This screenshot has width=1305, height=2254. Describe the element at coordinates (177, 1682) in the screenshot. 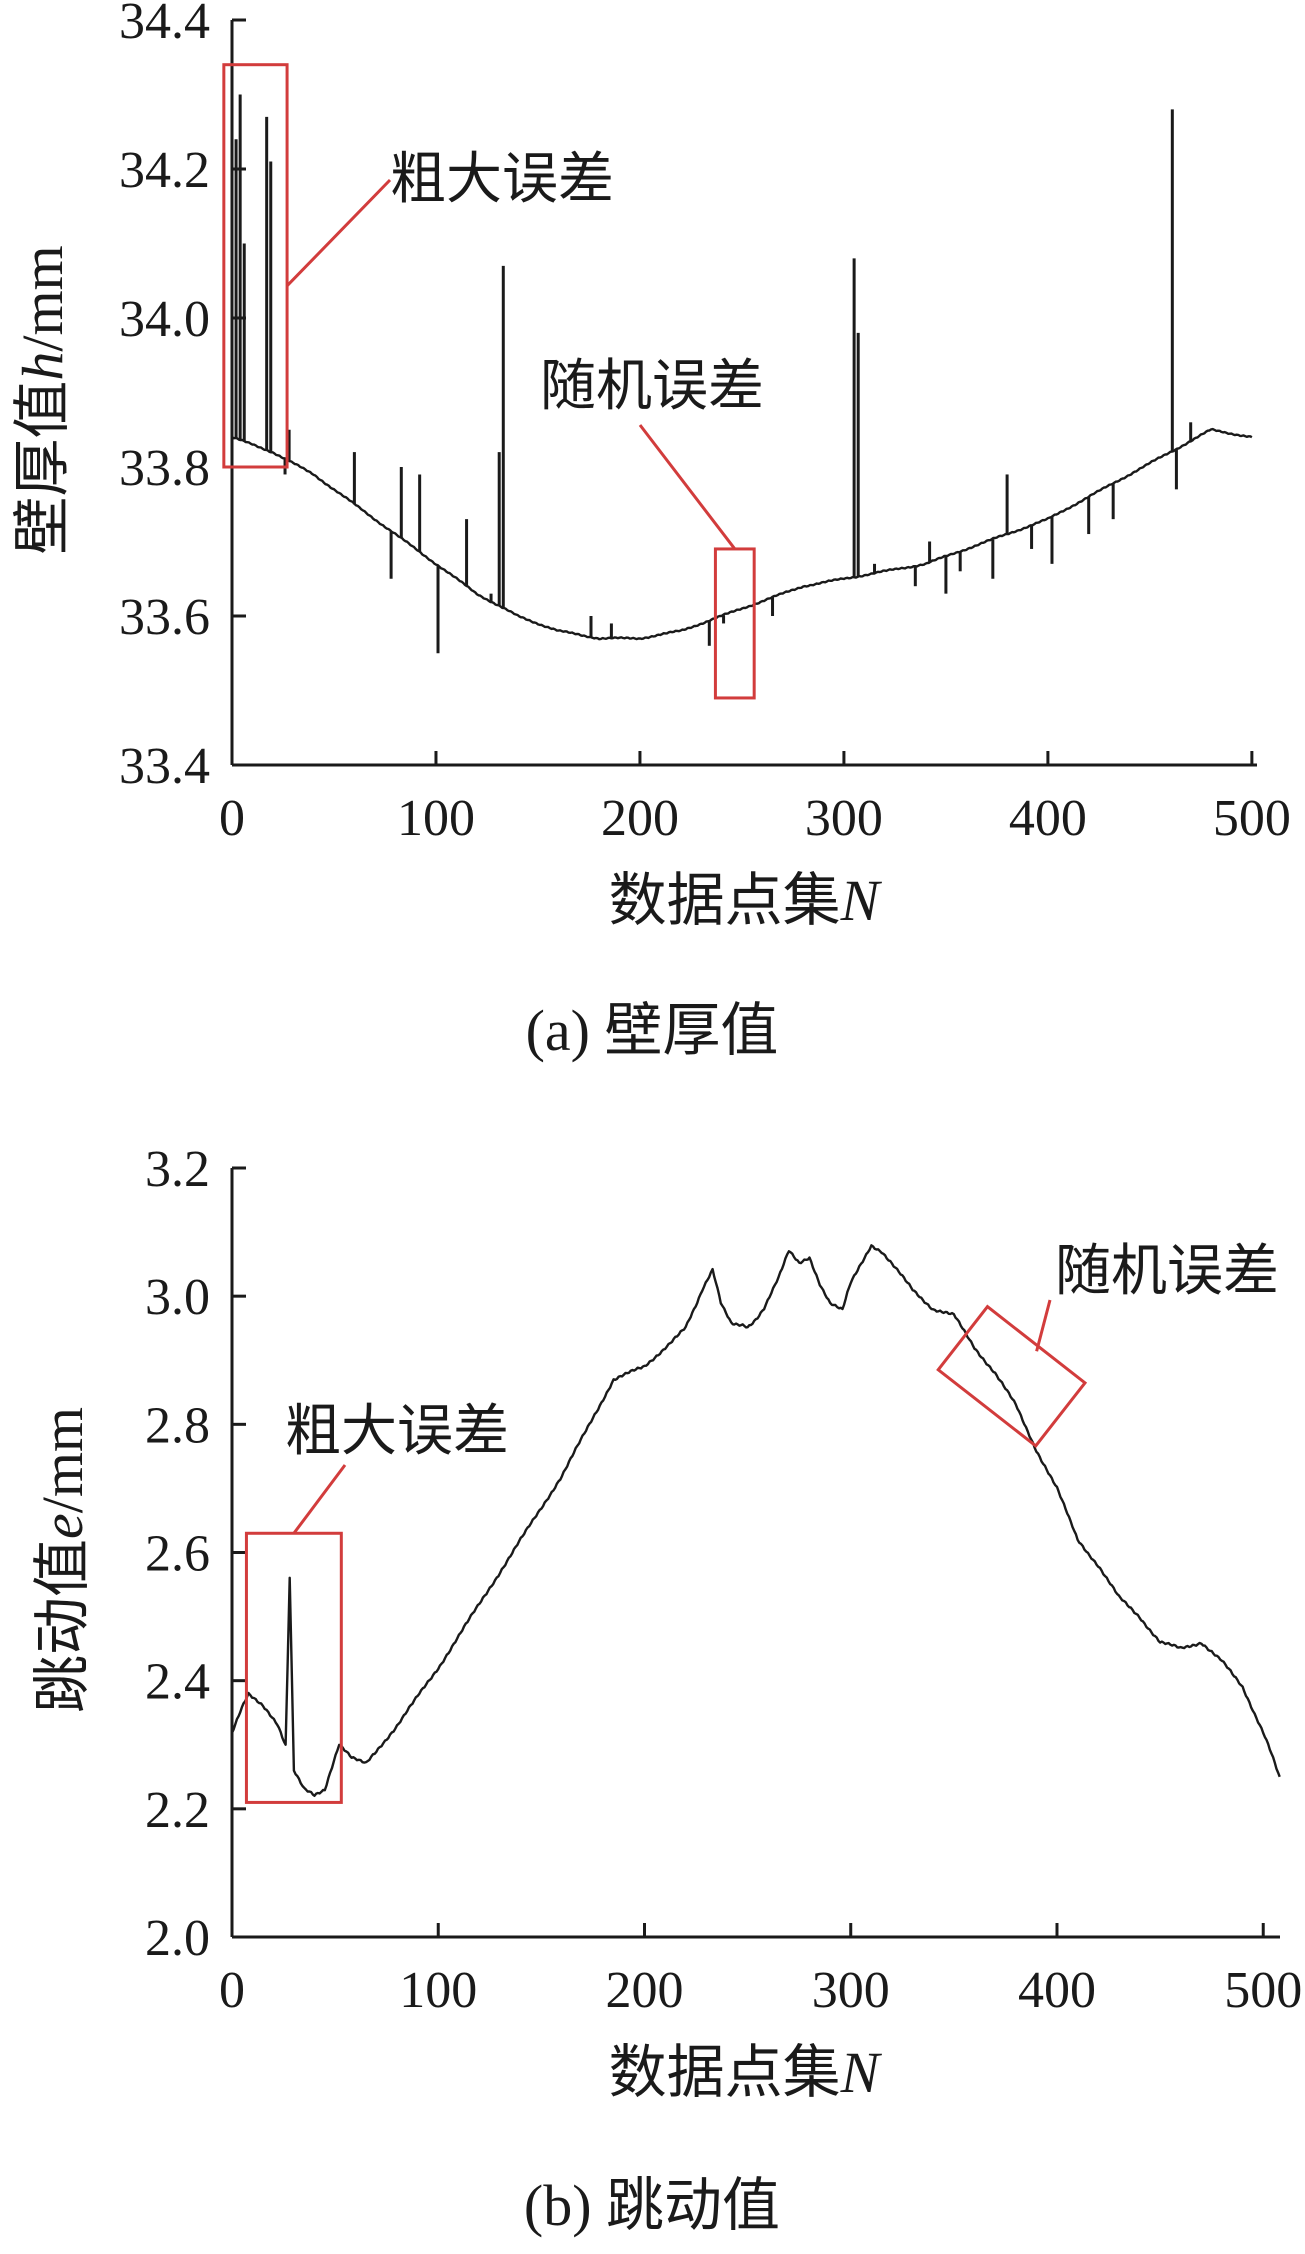

I see `y-tick-label: 2.4` at that location.